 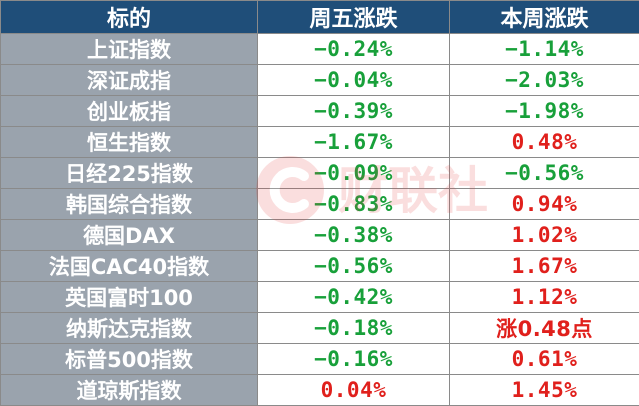 I want to click on table-row: 英国富时100−0.42%1.12%, so click(x=320, y=297).